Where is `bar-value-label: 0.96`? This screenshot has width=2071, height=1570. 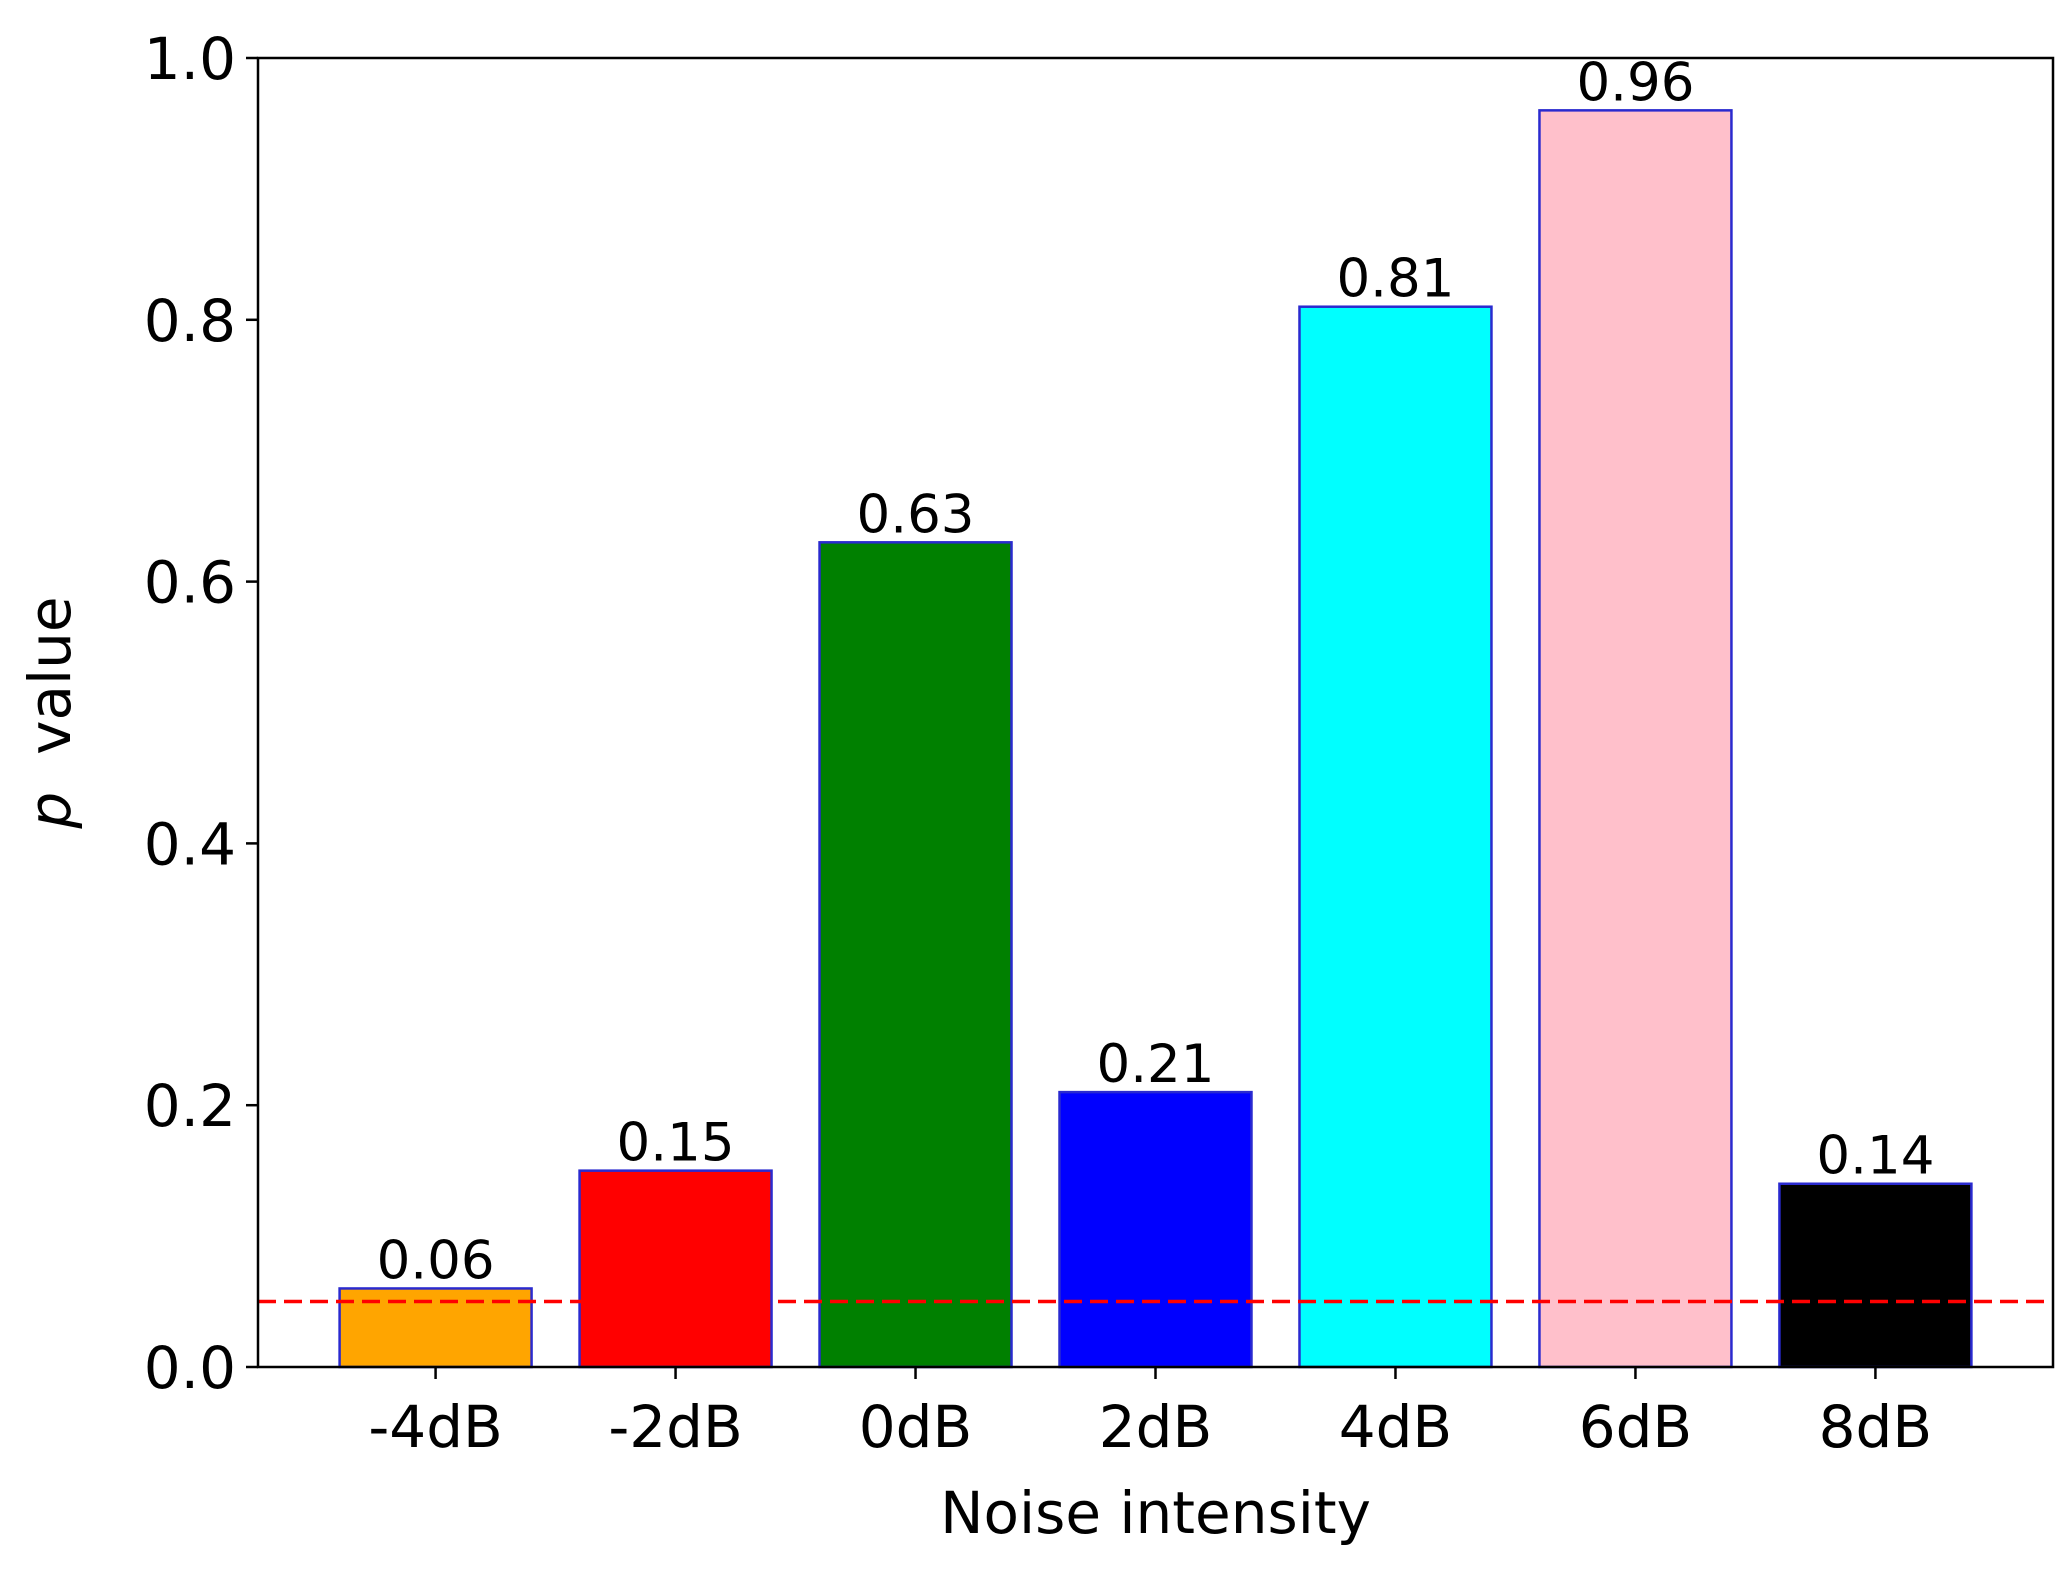 bar-value-label: 0.96 is located at coordinates (1635, 82).